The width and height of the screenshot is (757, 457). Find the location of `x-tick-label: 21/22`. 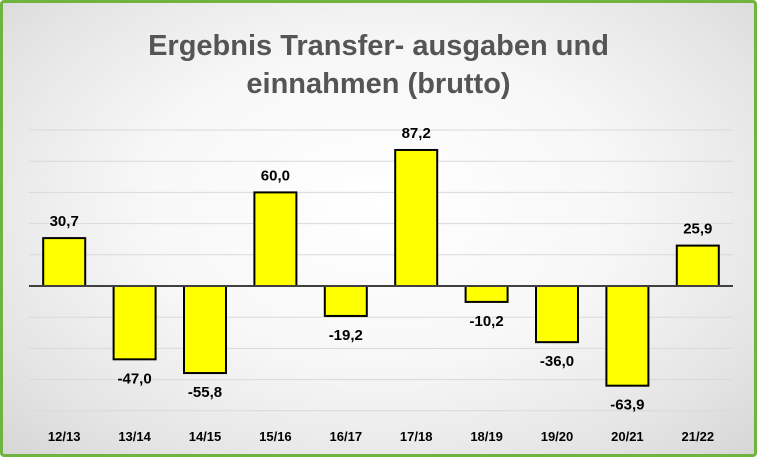

x-tick-label: 21/22 is located at coordinates (698, 436).